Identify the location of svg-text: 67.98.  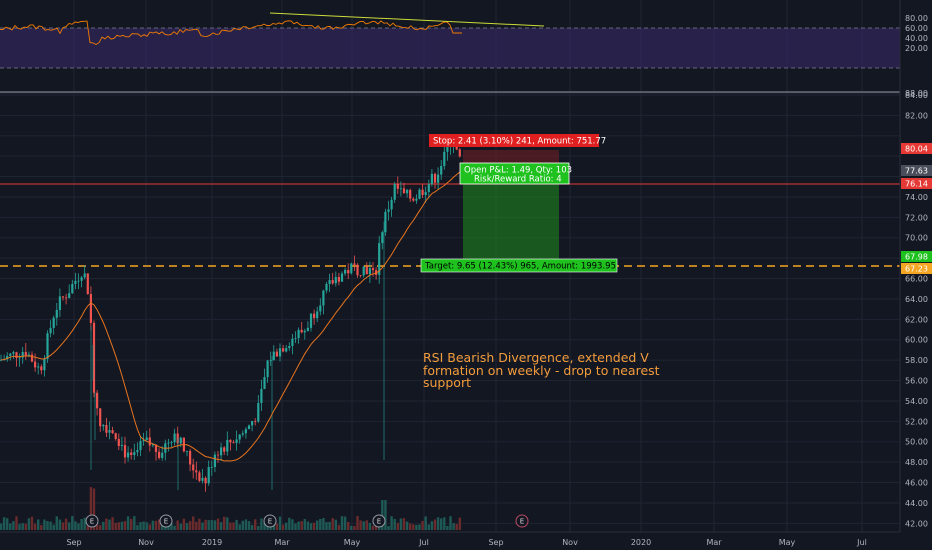
(916, 257).